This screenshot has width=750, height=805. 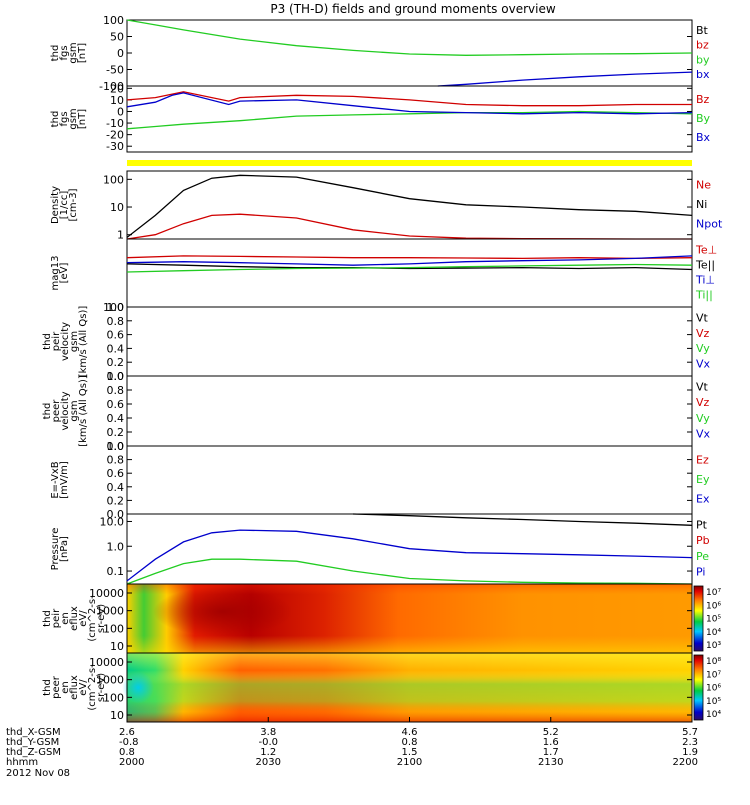 I want to click on colorbar-tick-label: 10⁵, so click(x=713, y=620).